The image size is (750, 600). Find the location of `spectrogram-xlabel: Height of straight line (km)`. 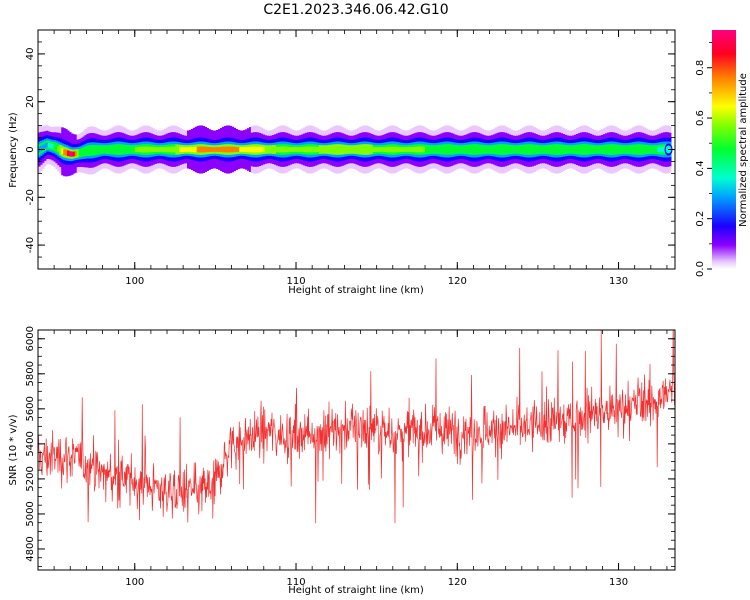

spectrogram-xlabel: Height of straight line (km) is located at coordinates (356, 290).